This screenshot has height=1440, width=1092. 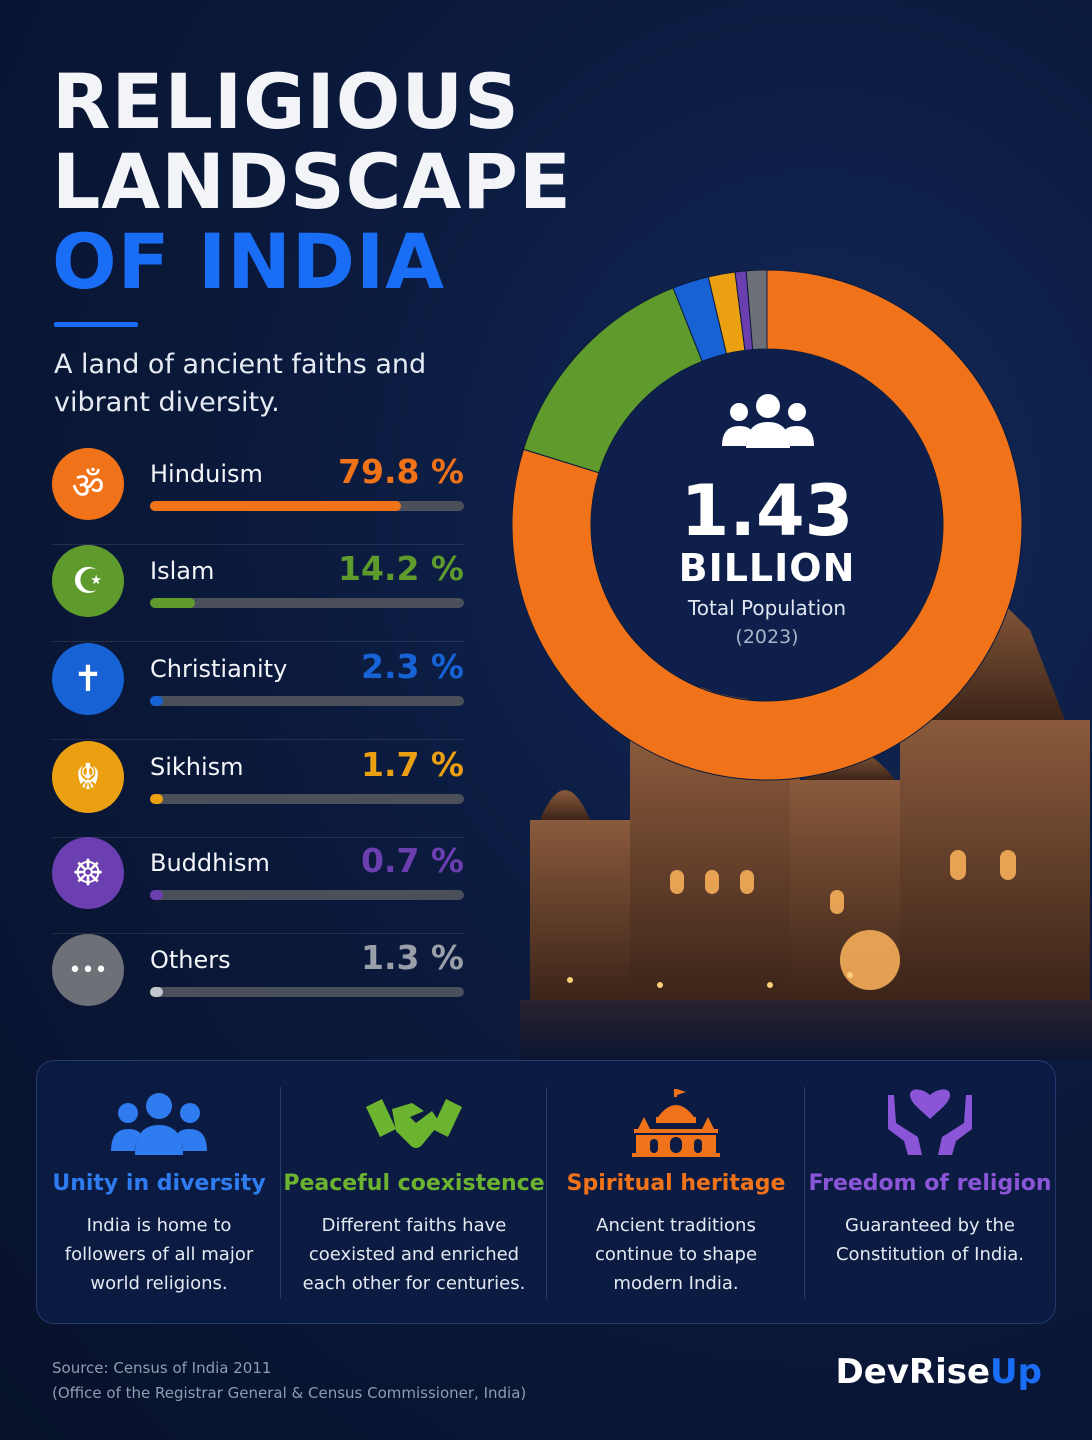 What do you see at coordinates (414, 1123) in the screenshot?
I see `handshake-icon` at bounding box center [414, 1123].